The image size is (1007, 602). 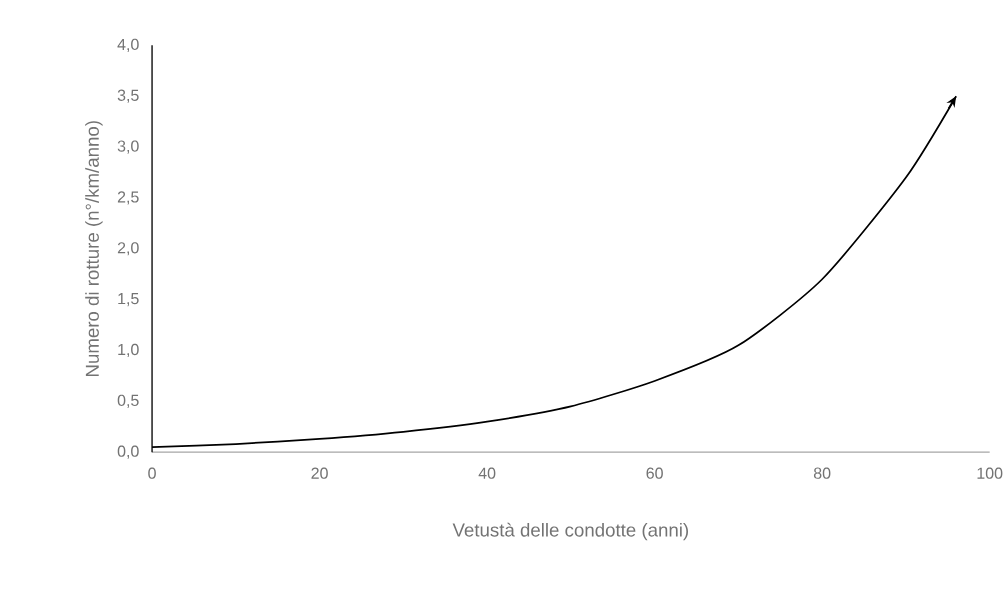 I want to click on y-axis-title: Numero di rotture (n°/km/anno), so click(x=94, y=249).